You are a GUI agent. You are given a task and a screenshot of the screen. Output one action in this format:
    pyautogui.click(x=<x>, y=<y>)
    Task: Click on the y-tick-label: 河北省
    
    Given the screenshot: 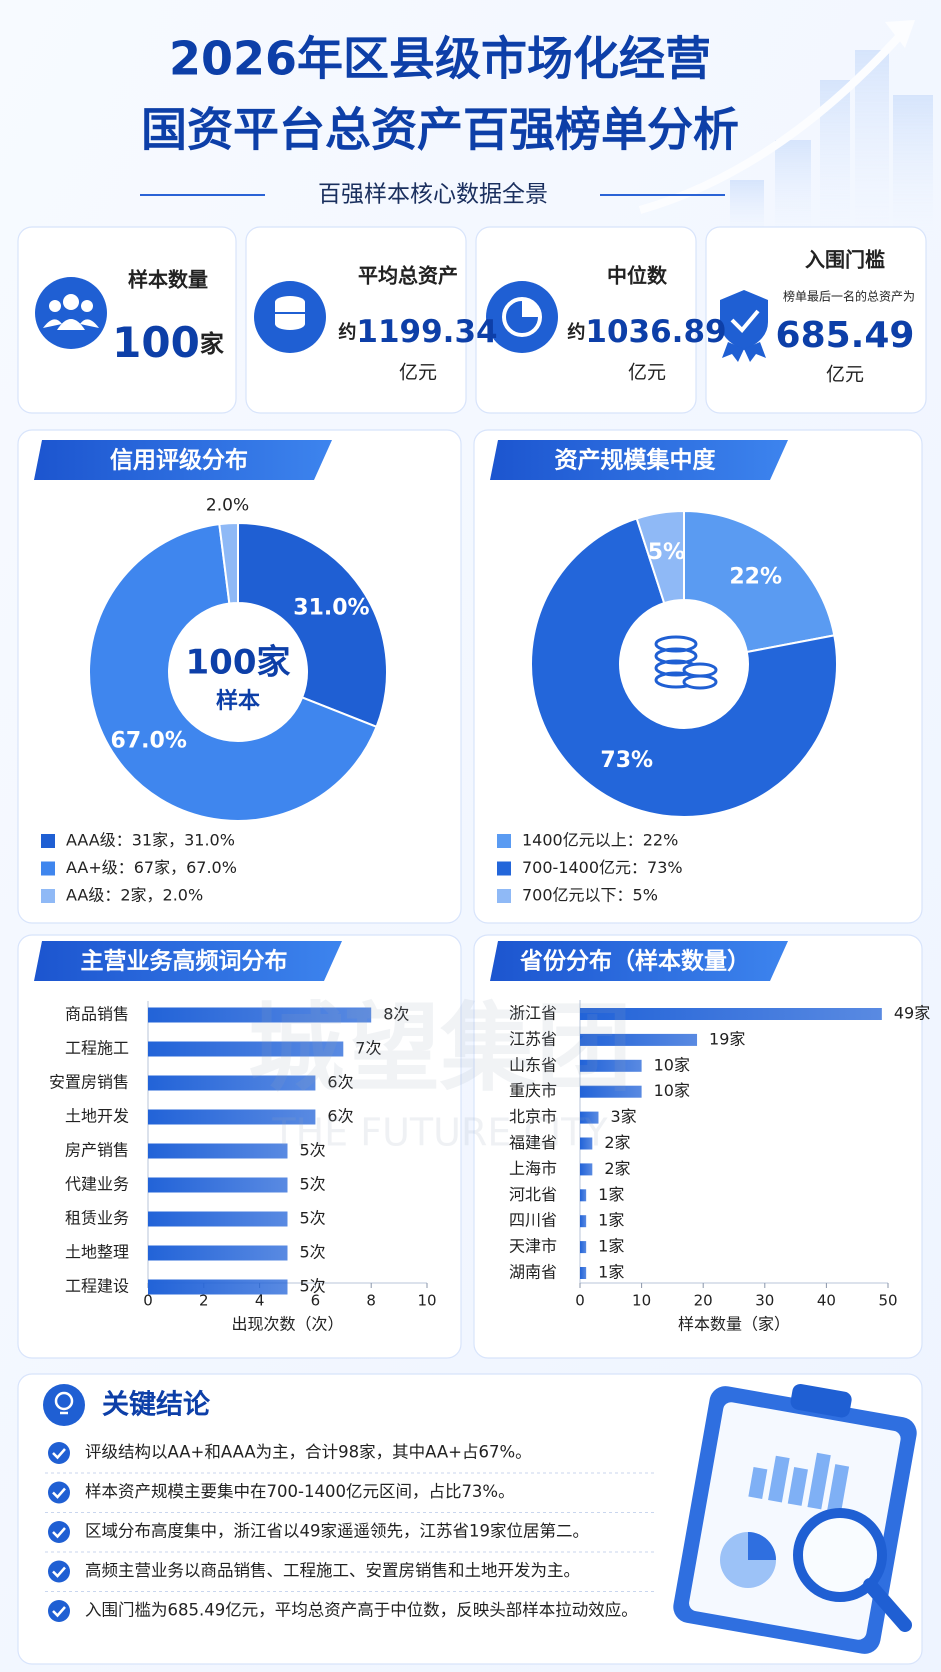 What is the action you would take?
    pyautogui.click(x=533, y=1194)
    